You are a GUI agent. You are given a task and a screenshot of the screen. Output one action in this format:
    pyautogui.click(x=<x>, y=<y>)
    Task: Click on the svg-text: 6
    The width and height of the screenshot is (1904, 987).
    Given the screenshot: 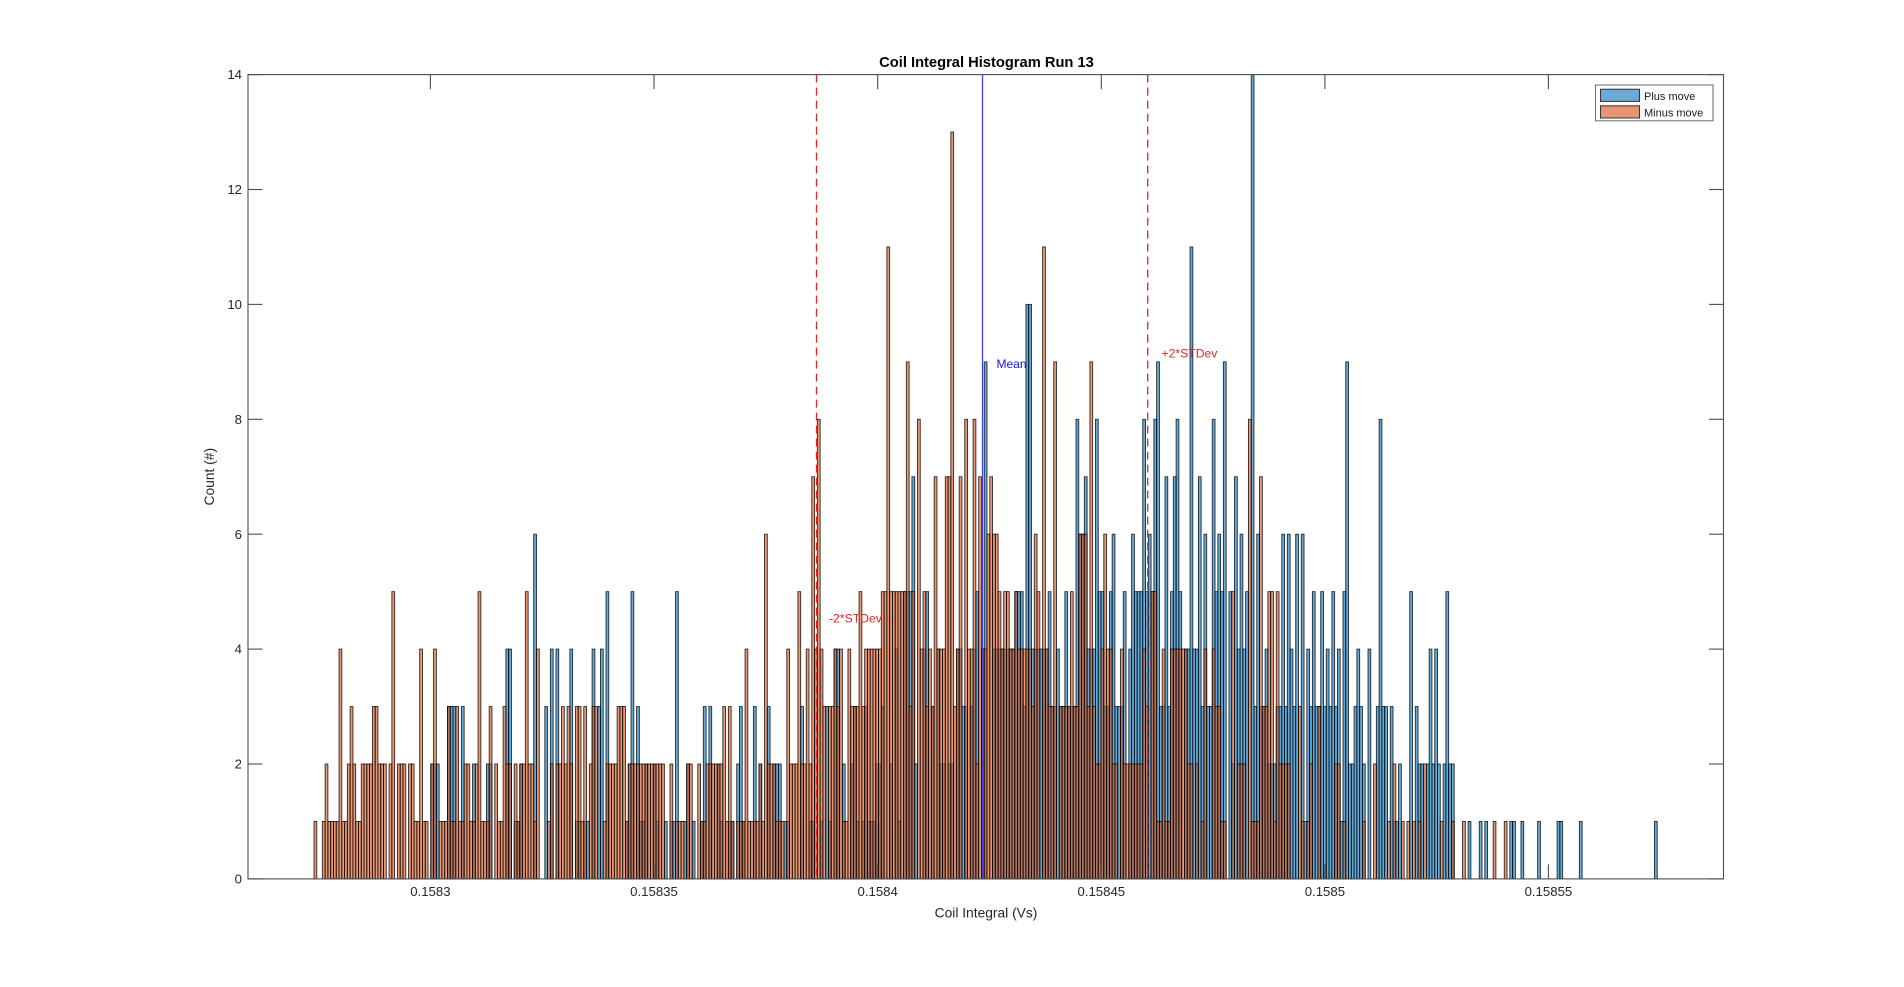 What is the action you would take?
    pyautogui.click(x=238, y=534)
    